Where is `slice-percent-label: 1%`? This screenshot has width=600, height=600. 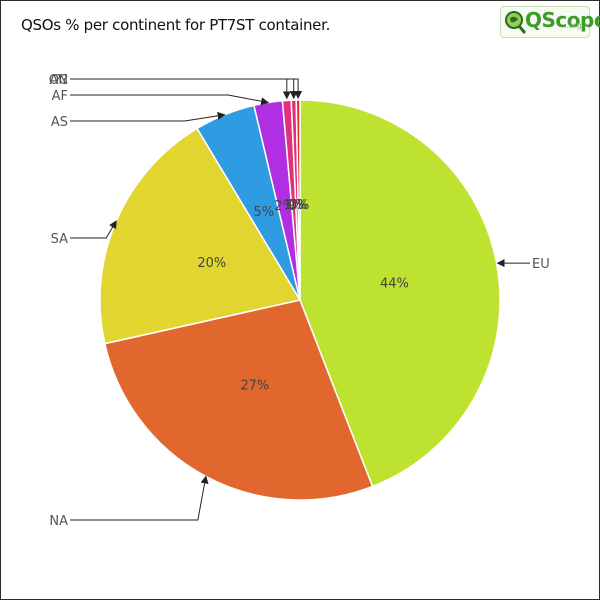 slice-percent-label: 1% is located at coordinates (293, 205).